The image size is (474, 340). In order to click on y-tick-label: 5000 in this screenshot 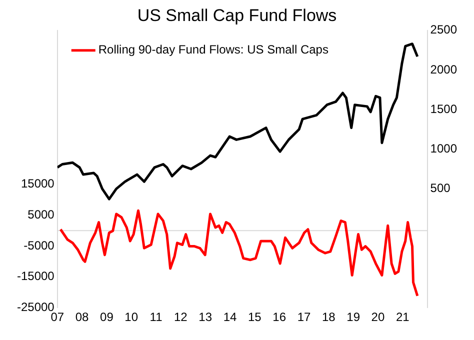, I will do `click(41, 215)`.